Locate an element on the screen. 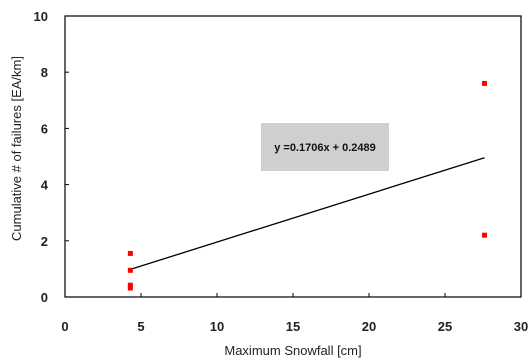 This screenshot has height=360, width=531. x-tick-label-4: 20 is located at coordinates (369, 326).